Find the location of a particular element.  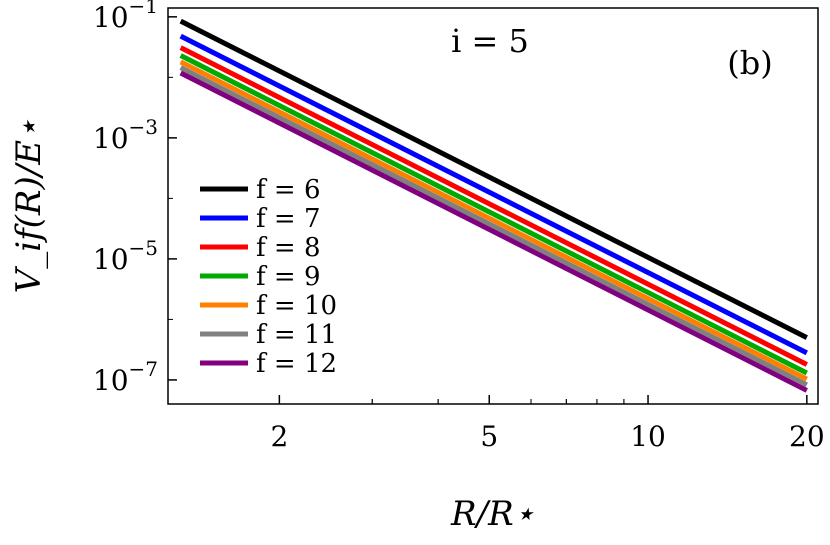

legend-label-3: f = 8 is located at coordinates (288, 248).